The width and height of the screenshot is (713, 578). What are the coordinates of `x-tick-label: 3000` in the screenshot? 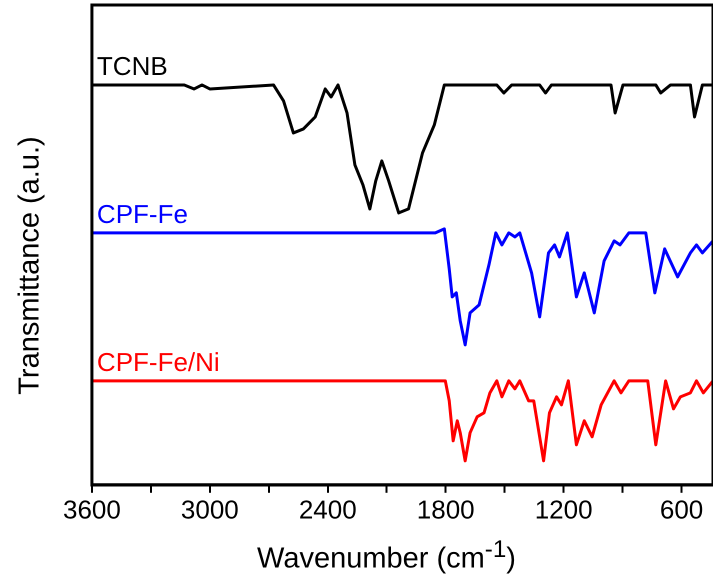 It's located at (209, 509).